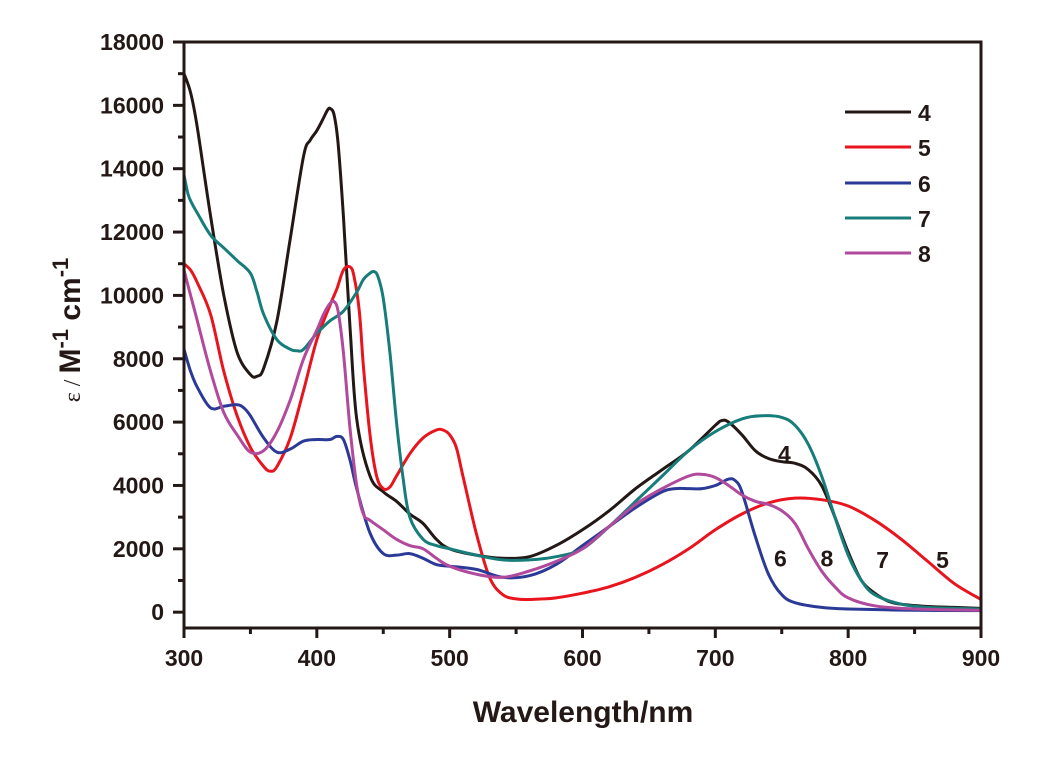 Image resolution: width=1044 pixels, height=759 pixels. What do you see at coordinates (888, 113) in the screenshot?
I see `legend-item-4: 4` at bounding box center [888, 113].